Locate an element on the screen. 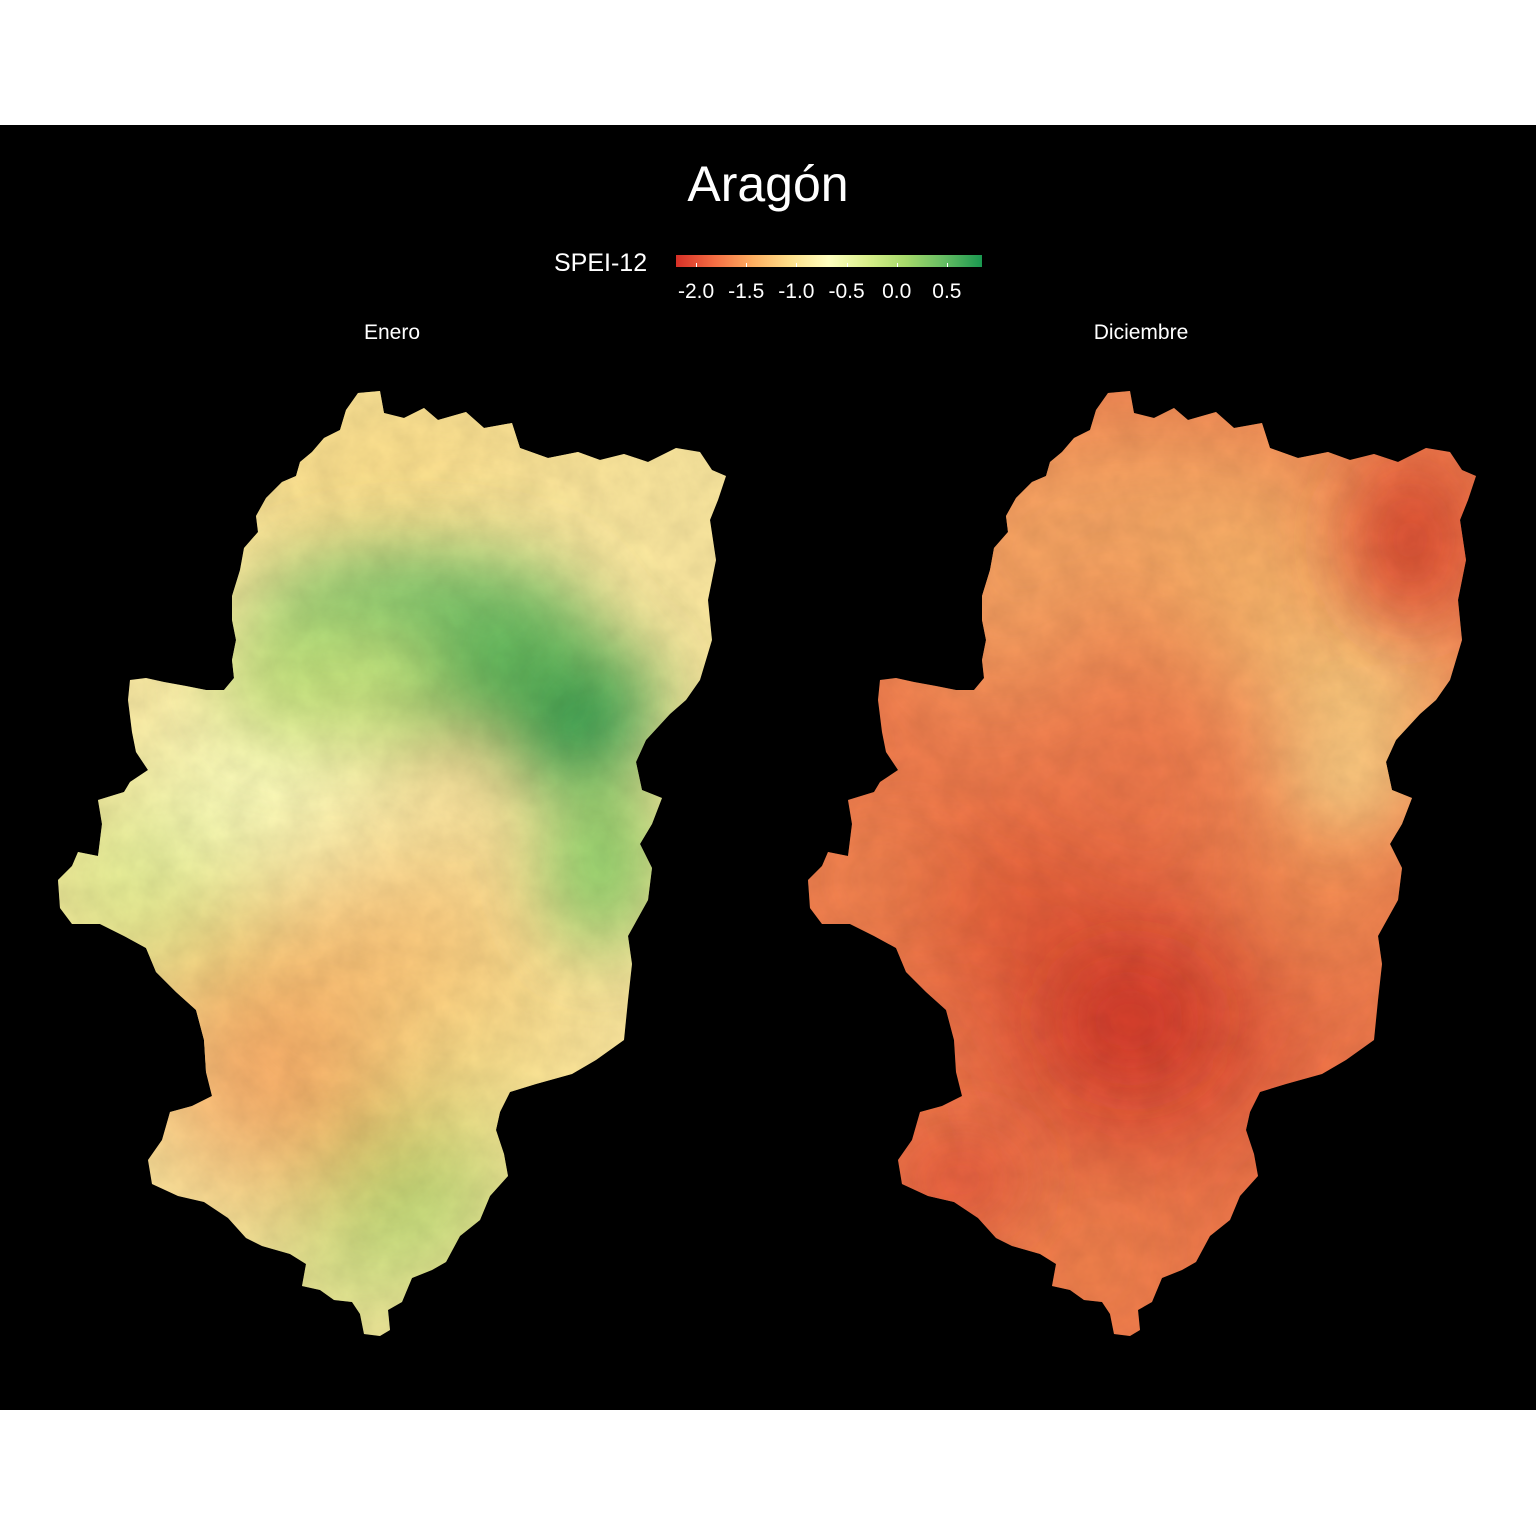 Image resolution: width=1536 pixels, height=1536 pixels. legend-tick-label: 0.0 is located at coordinates (897, 291).